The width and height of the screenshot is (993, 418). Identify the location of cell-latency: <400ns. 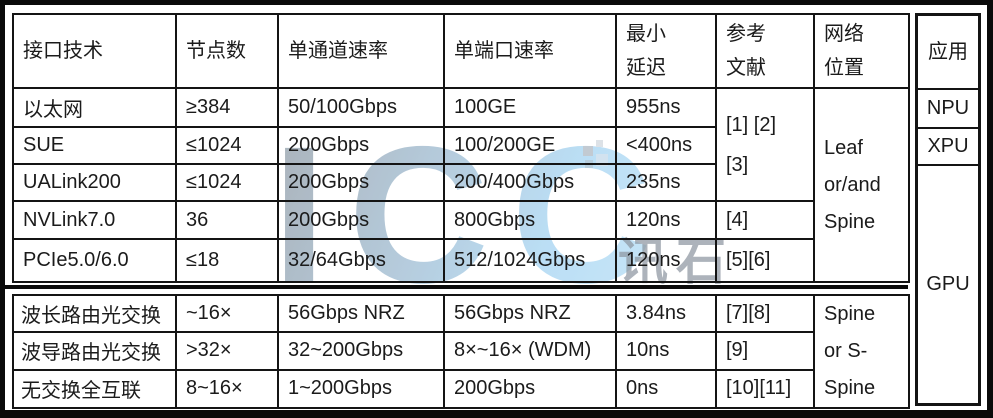
(666, 145).